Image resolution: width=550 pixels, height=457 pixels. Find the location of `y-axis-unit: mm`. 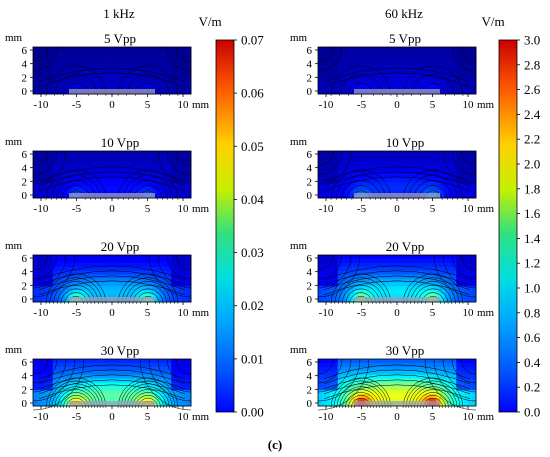

y-axis-unit: mm is located at coordinates (299, 350).